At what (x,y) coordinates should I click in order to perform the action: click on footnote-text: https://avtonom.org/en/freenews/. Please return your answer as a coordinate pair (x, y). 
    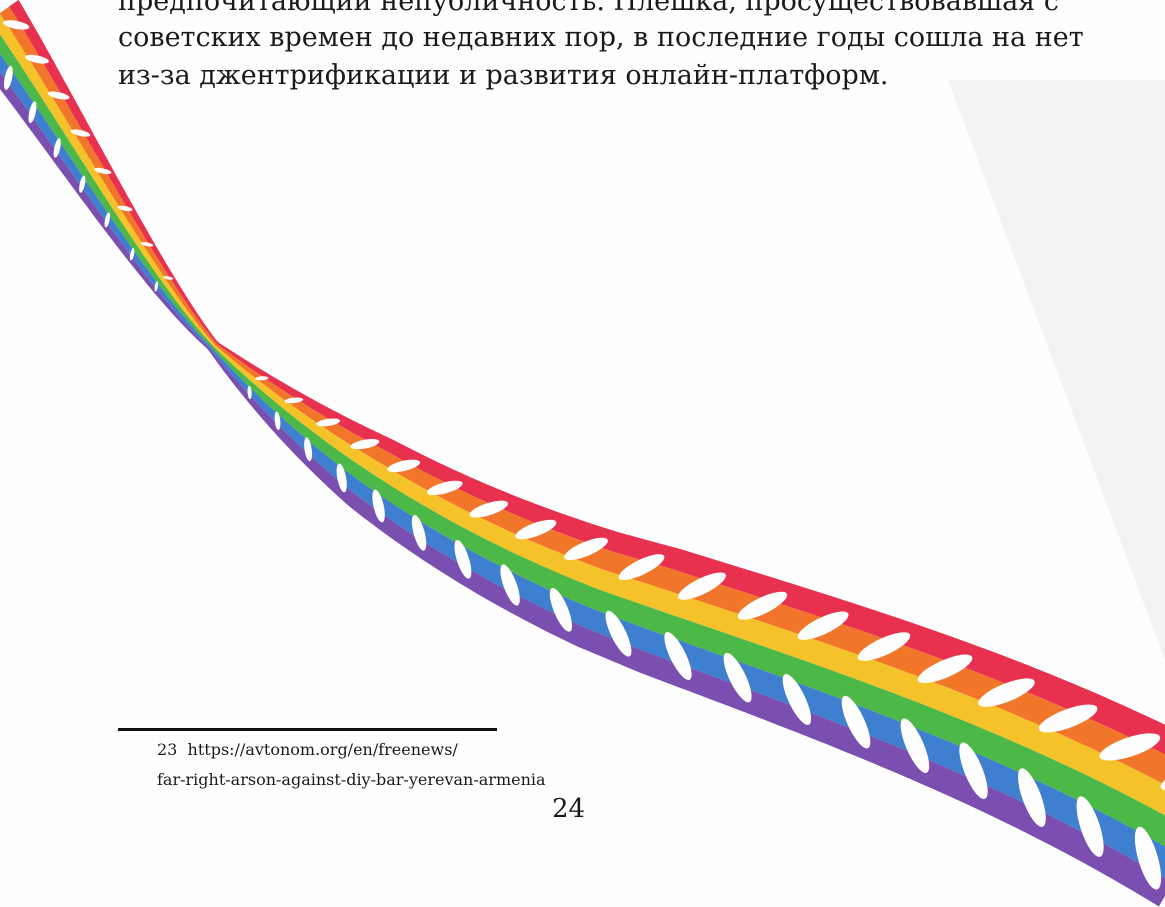
    Looking at the image, I should click on (322, 749).